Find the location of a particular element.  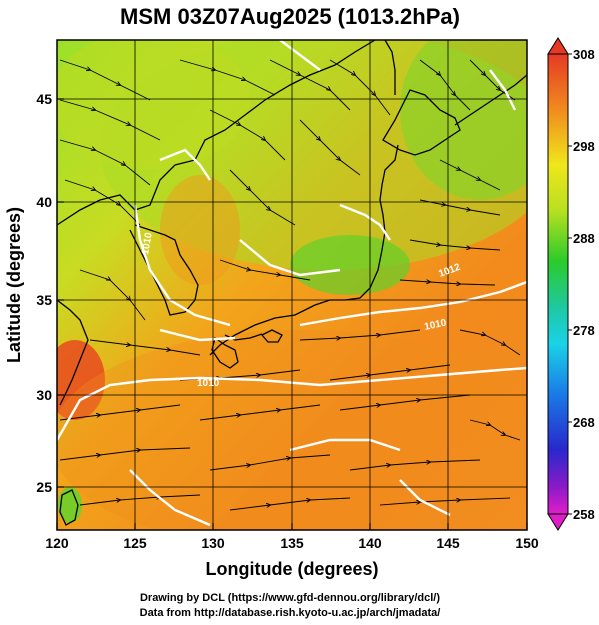

y-tick-label: 45 is located at coordinates (44, 99).